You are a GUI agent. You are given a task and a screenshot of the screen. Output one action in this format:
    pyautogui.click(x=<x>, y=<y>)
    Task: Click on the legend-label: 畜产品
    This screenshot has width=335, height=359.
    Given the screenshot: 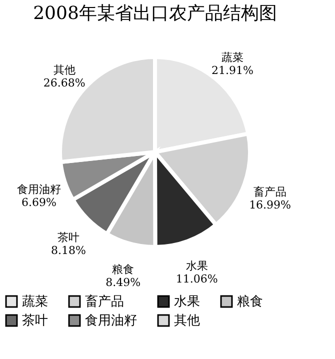 What is the action you would take?
    pyautogui.click(x=104, y=302)
    